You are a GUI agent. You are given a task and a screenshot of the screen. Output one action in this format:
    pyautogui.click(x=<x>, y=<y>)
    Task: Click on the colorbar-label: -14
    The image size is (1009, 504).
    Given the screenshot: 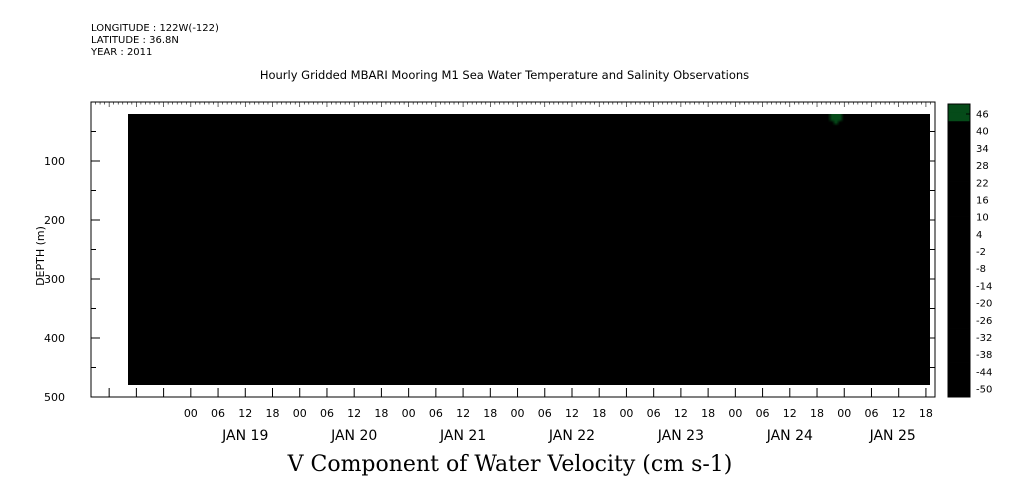 What is the action you would take?
    pyautogui.click(x=984, y=286)
    